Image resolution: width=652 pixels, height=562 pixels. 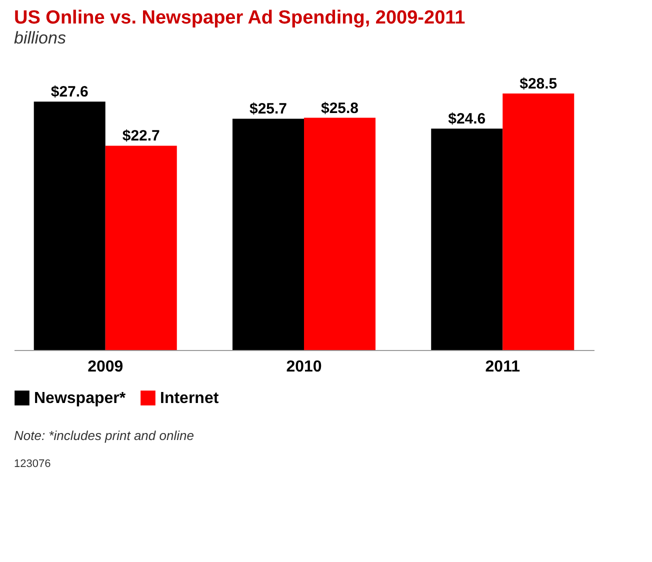 What do you see at coordinates (80, 398) in the screenshot?
I see `legend-label: Newspaper*` at bounding box center [80, 398].